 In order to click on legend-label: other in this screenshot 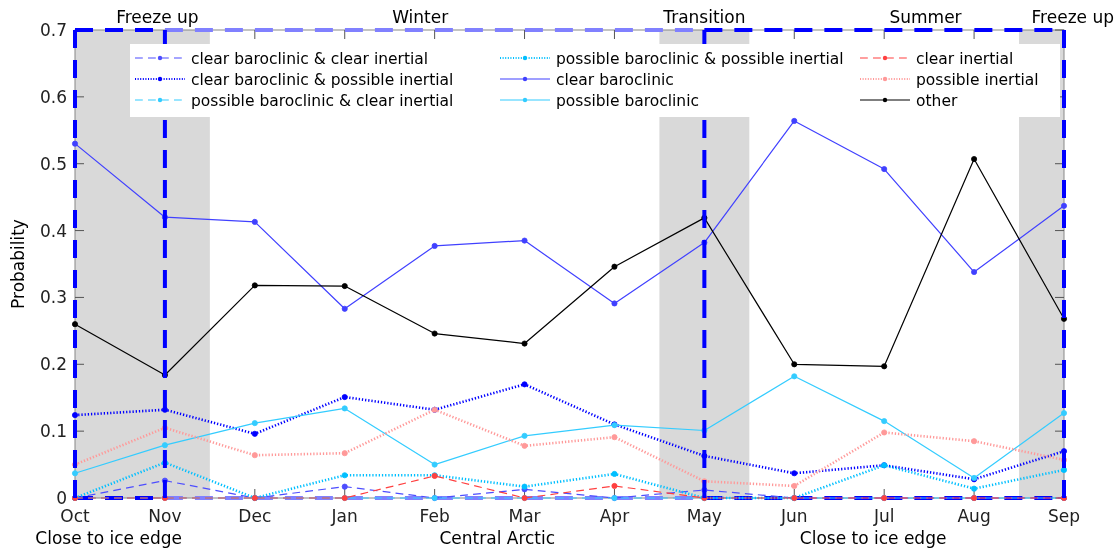, I will do `click(937, 101)`.